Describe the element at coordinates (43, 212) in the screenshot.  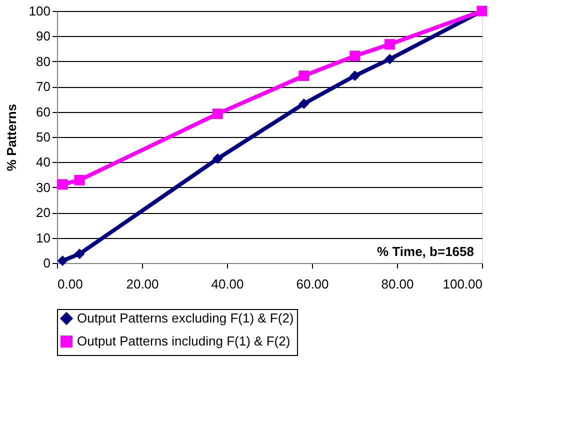
I see `y-tick-label: 20` at that location.